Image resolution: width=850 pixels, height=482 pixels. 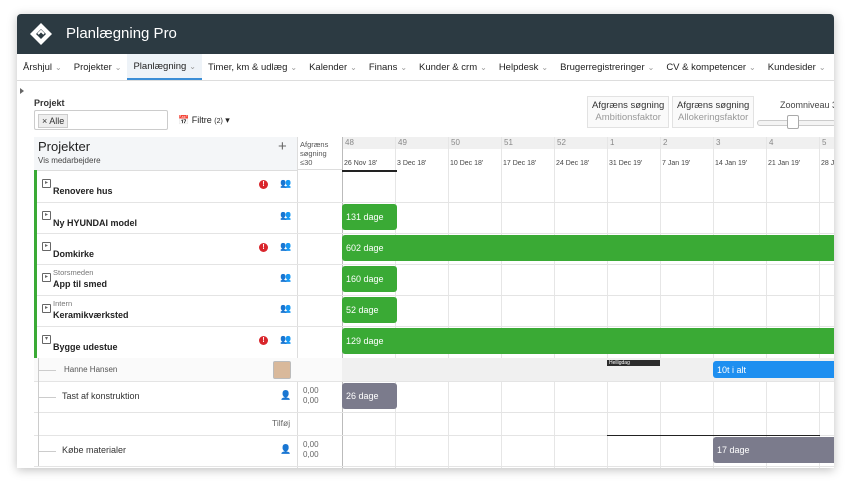 What do you see at coordinates (281, 423) in the screenshot?
I see `add-task: Tilføj` at bounding box center [281, 423].